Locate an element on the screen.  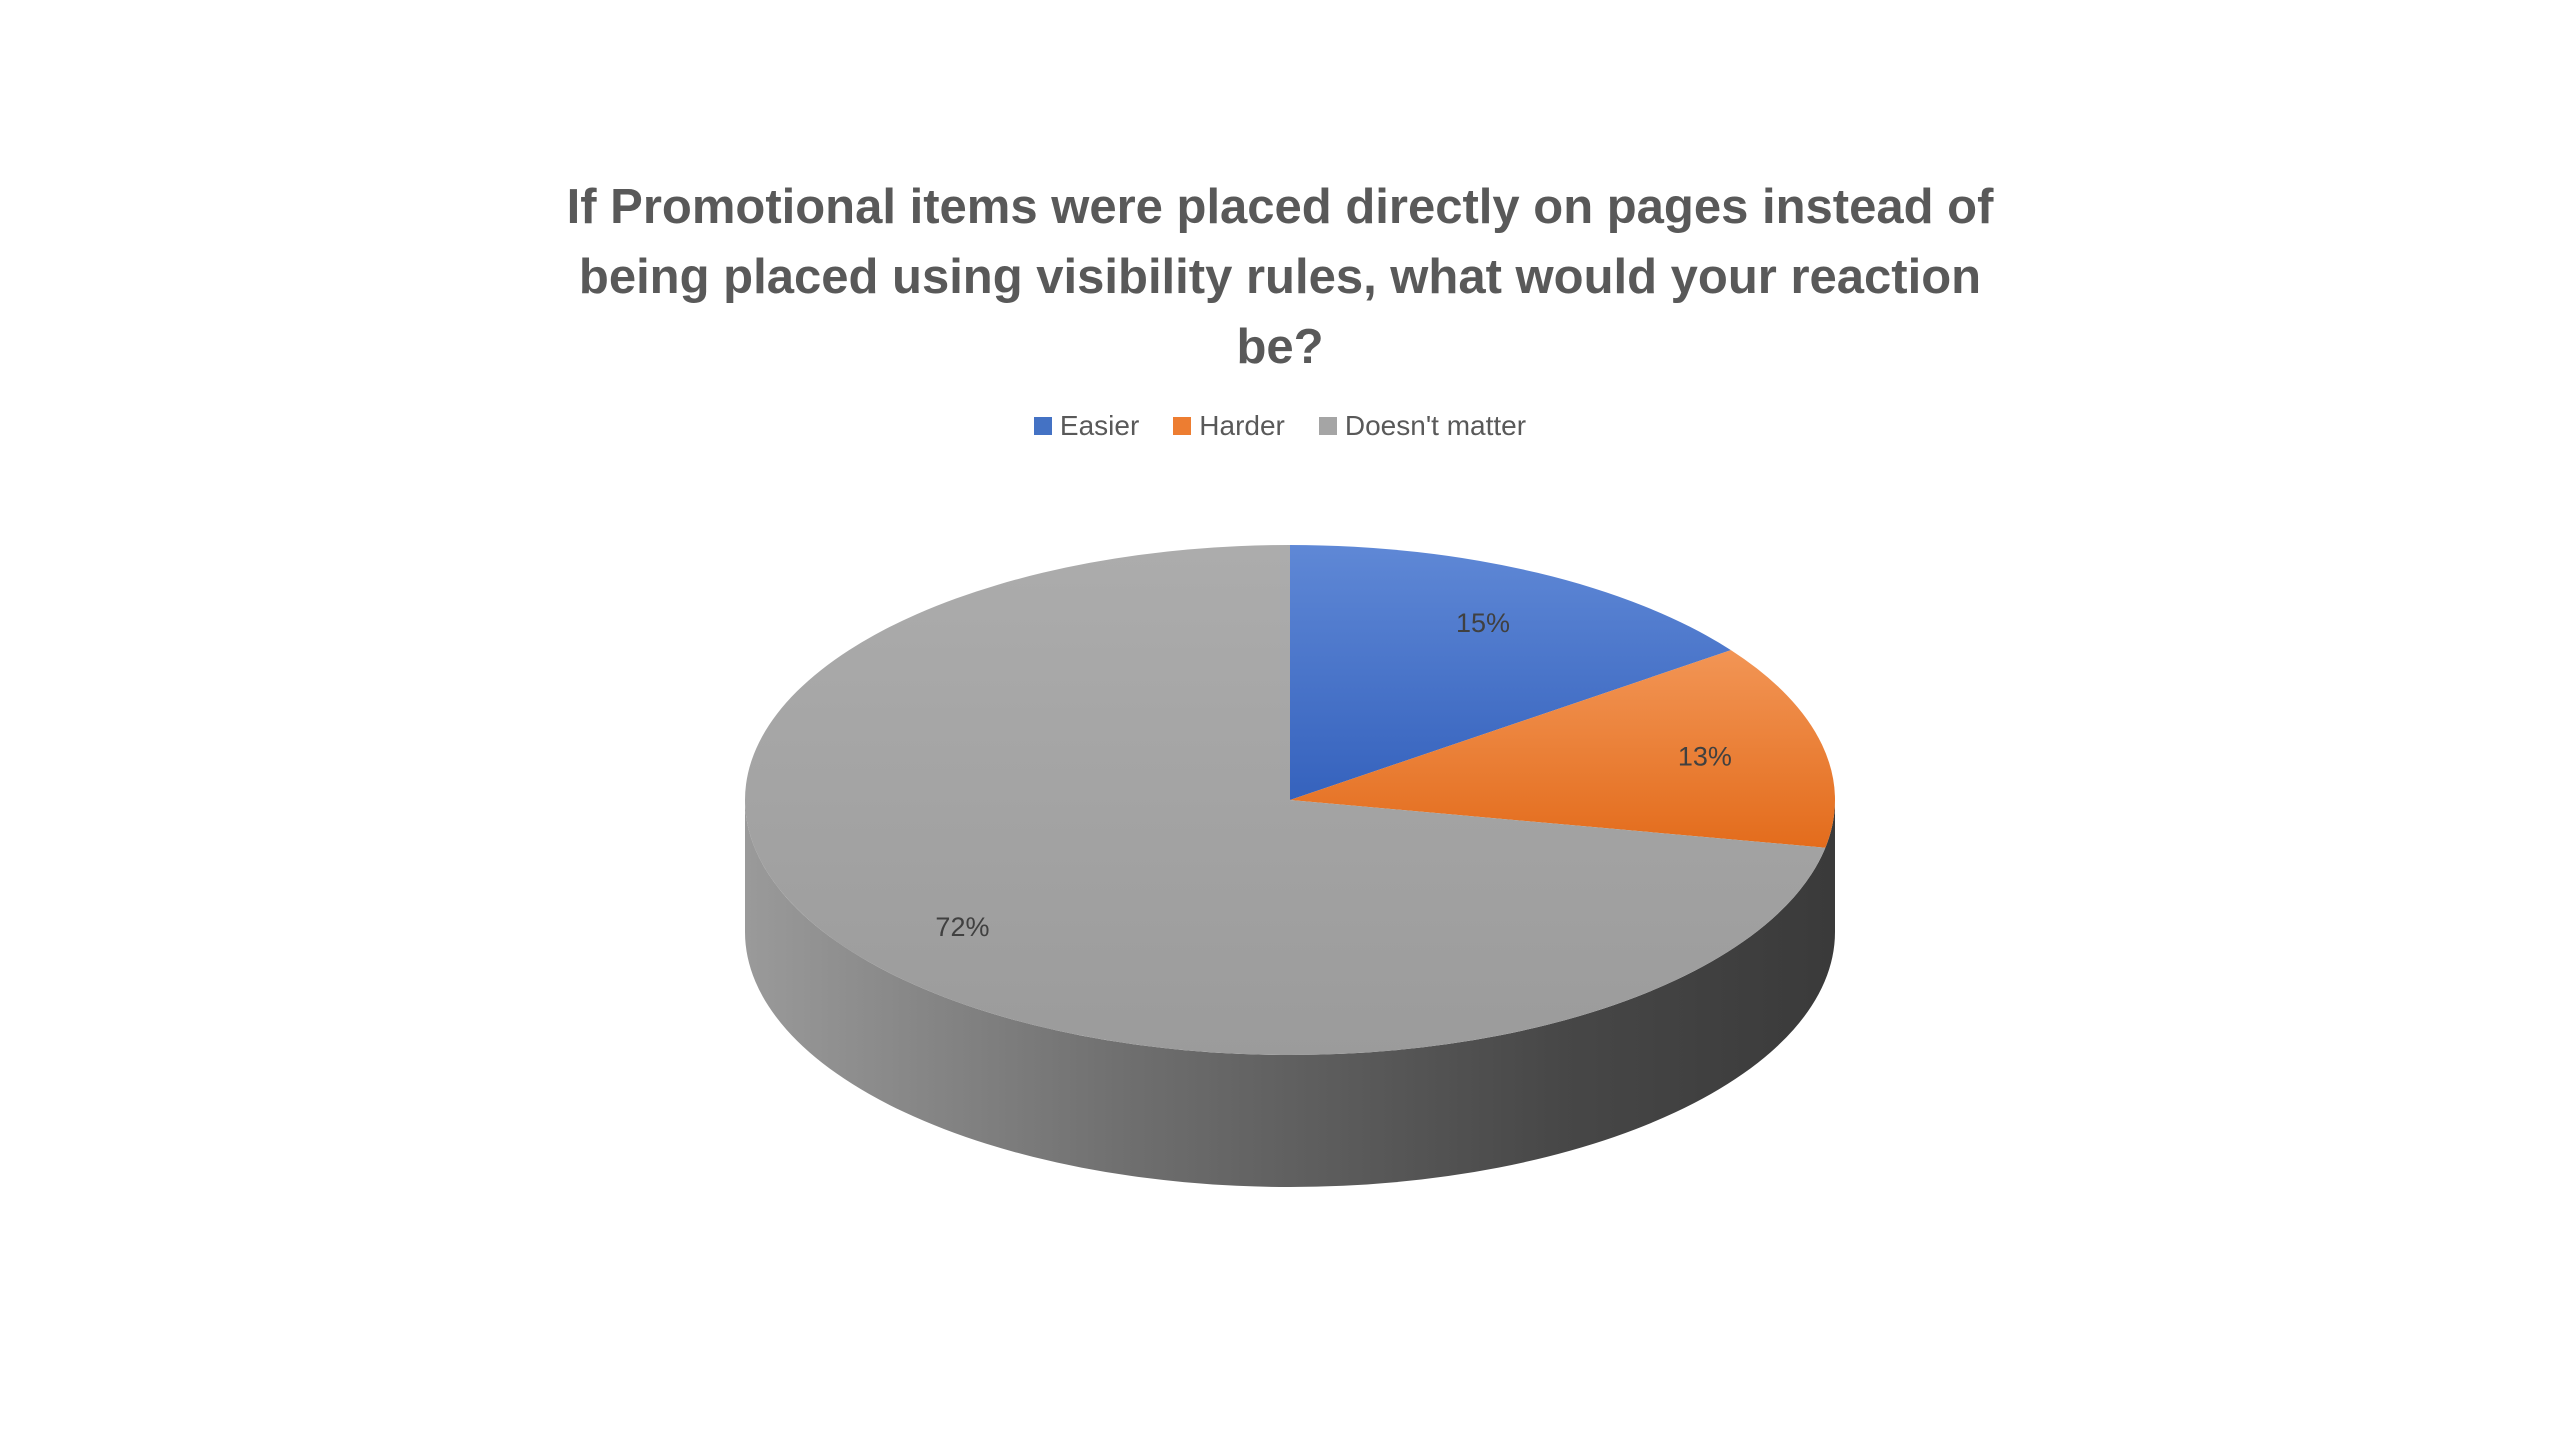
legend-label-doesnt-matter: Doesn't matter is located at coordinates (1435, 425).